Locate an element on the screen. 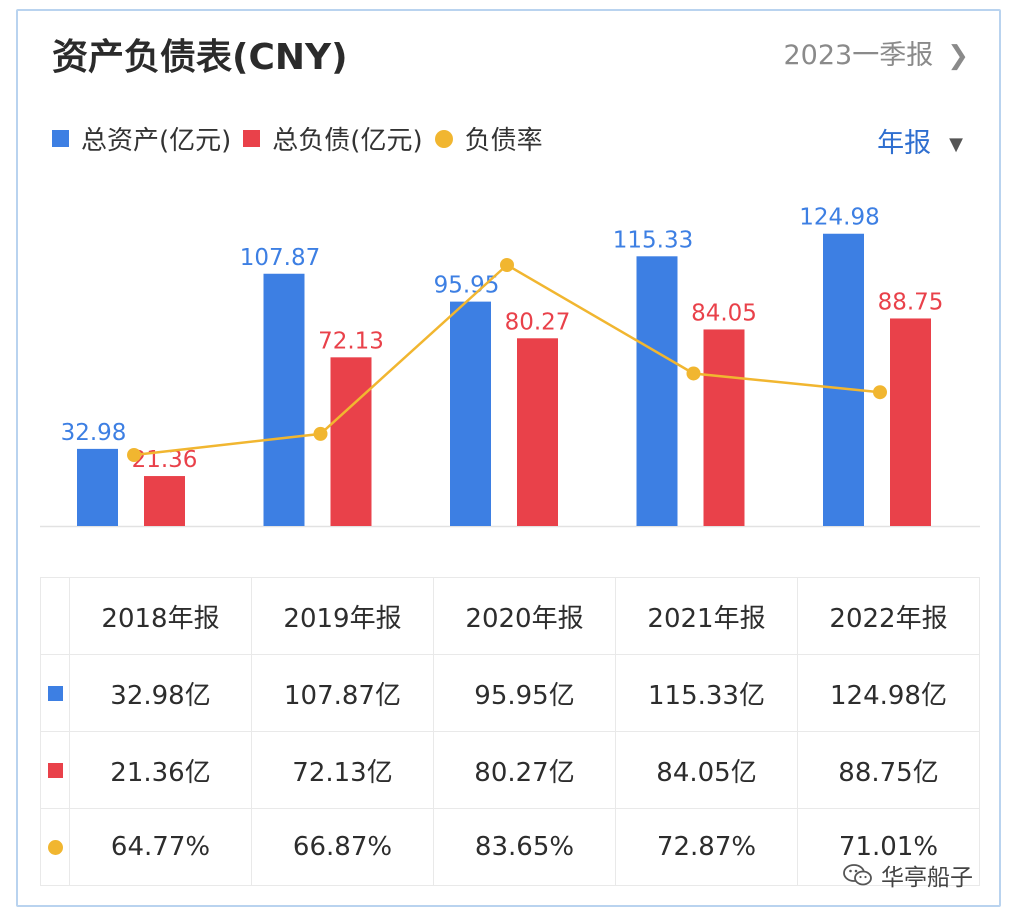  table-header-cell: 2022年报 is located at coordinates (888, 616).